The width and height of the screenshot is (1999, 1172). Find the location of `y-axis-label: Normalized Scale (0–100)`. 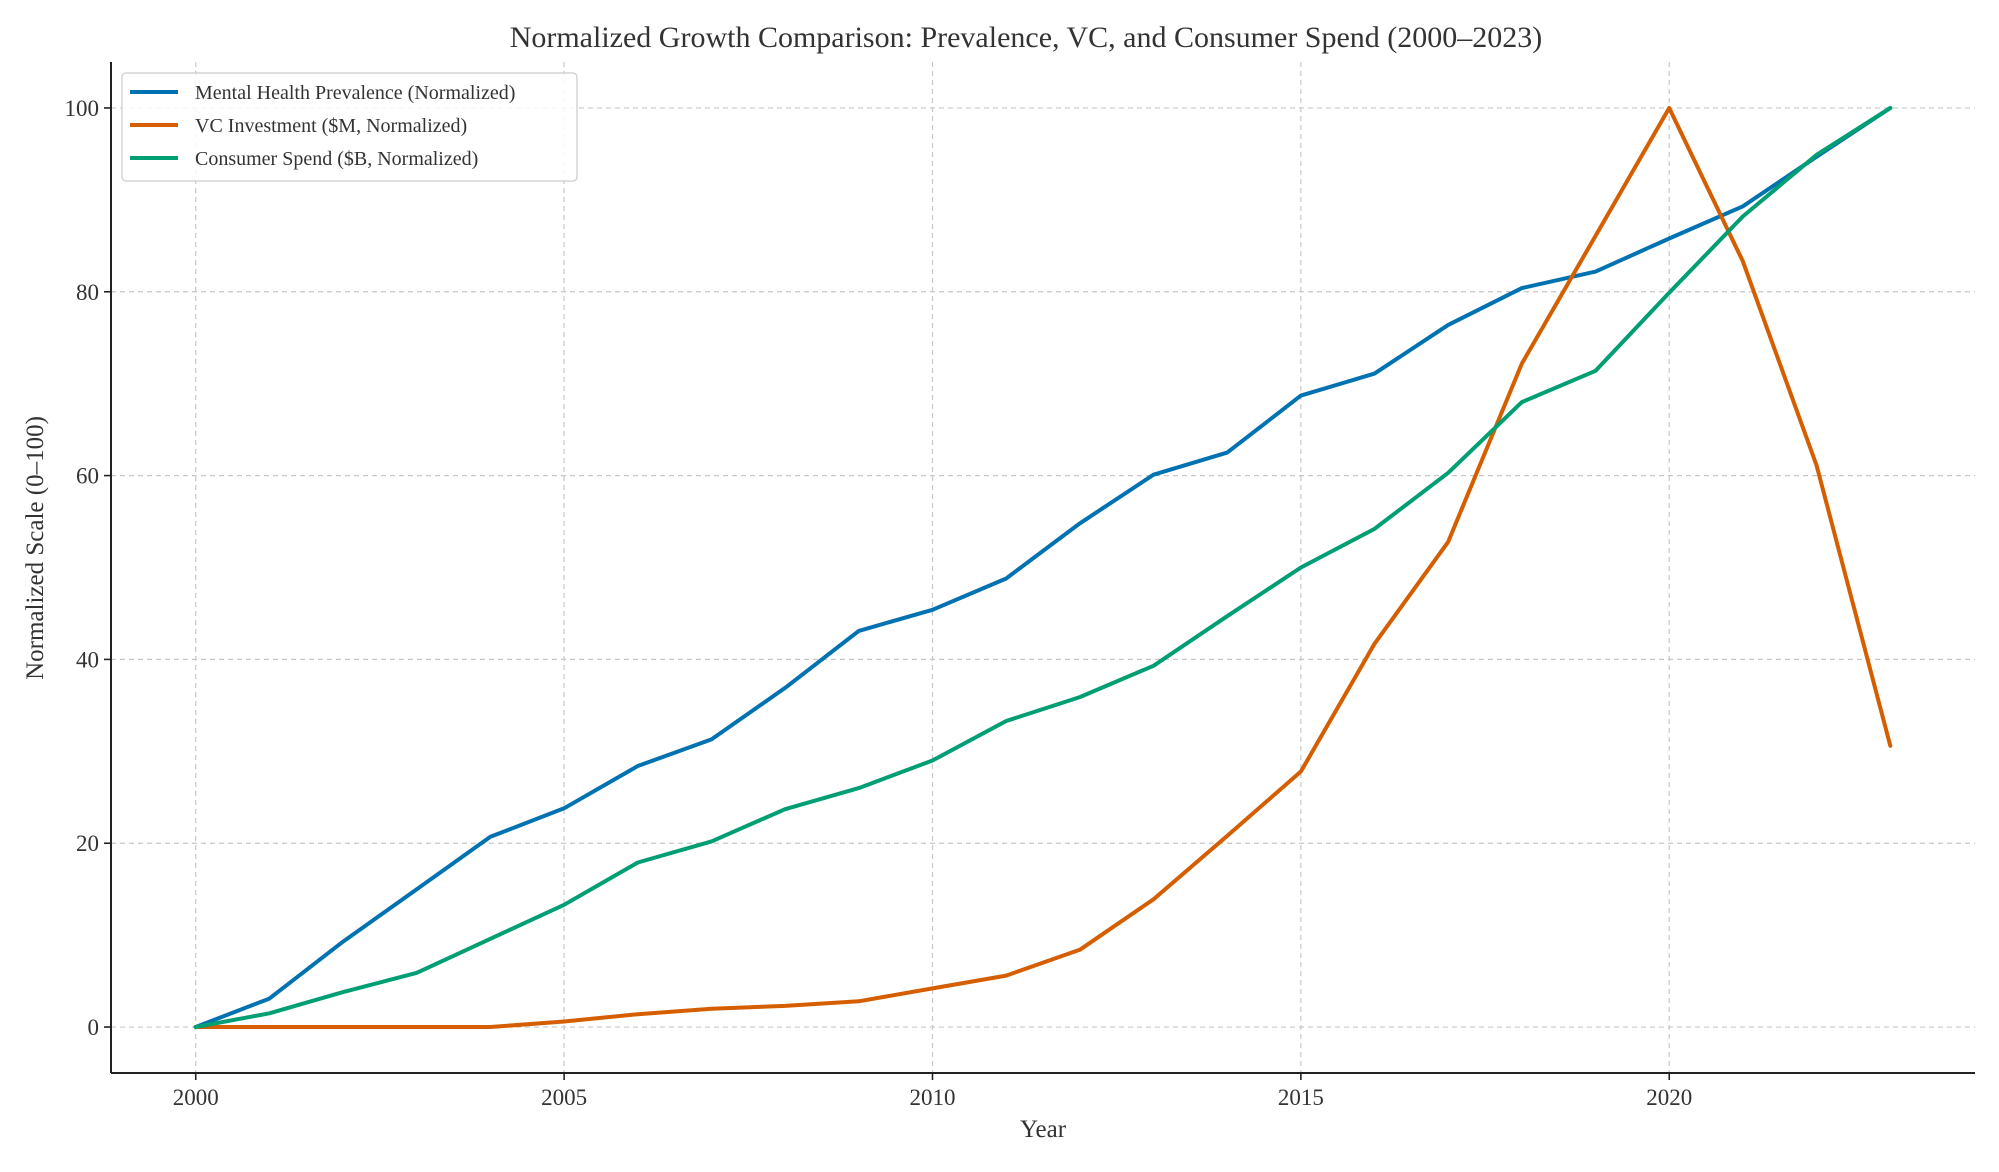

y-axis-label: Normalized Scale (0–100) is located at coordinates (35, 548).